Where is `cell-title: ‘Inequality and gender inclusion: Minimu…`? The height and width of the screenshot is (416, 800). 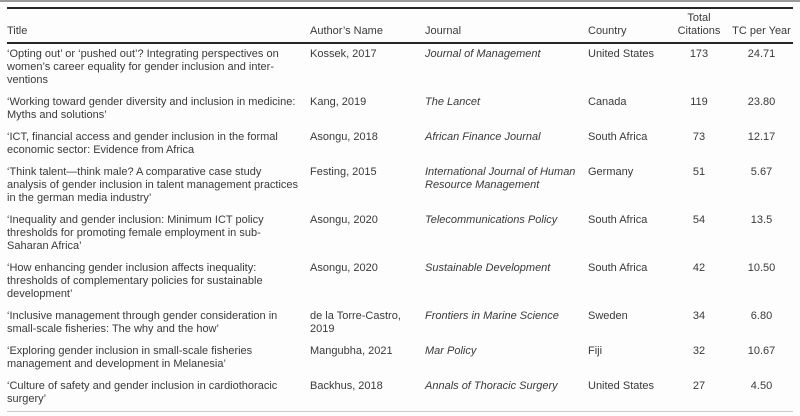 cell-title: ‘Inequality and gender inclusion: Minimu… is located at coordinates (135, 233).